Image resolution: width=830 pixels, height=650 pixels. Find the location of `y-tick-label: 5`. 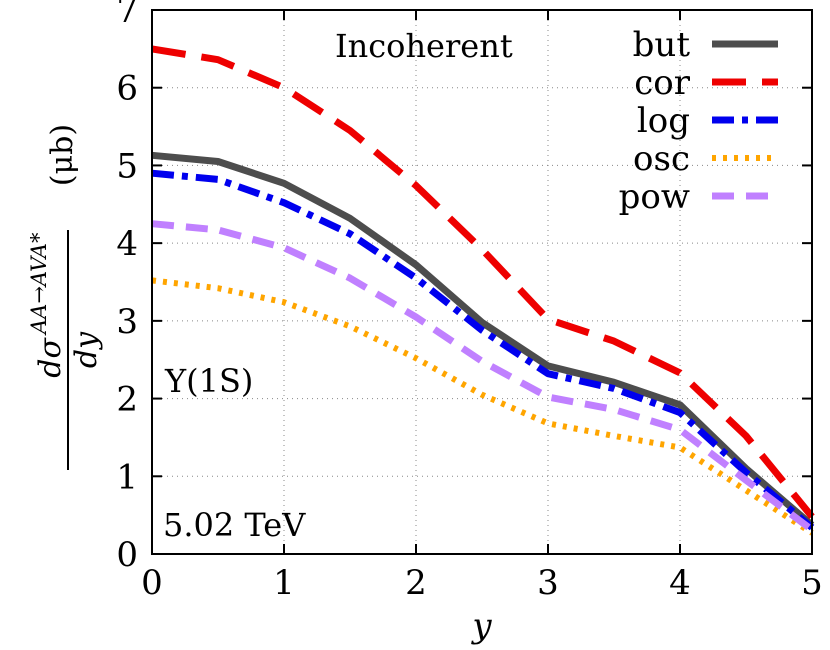

y-tick-label: 5 is located at coordinates (127, 166).